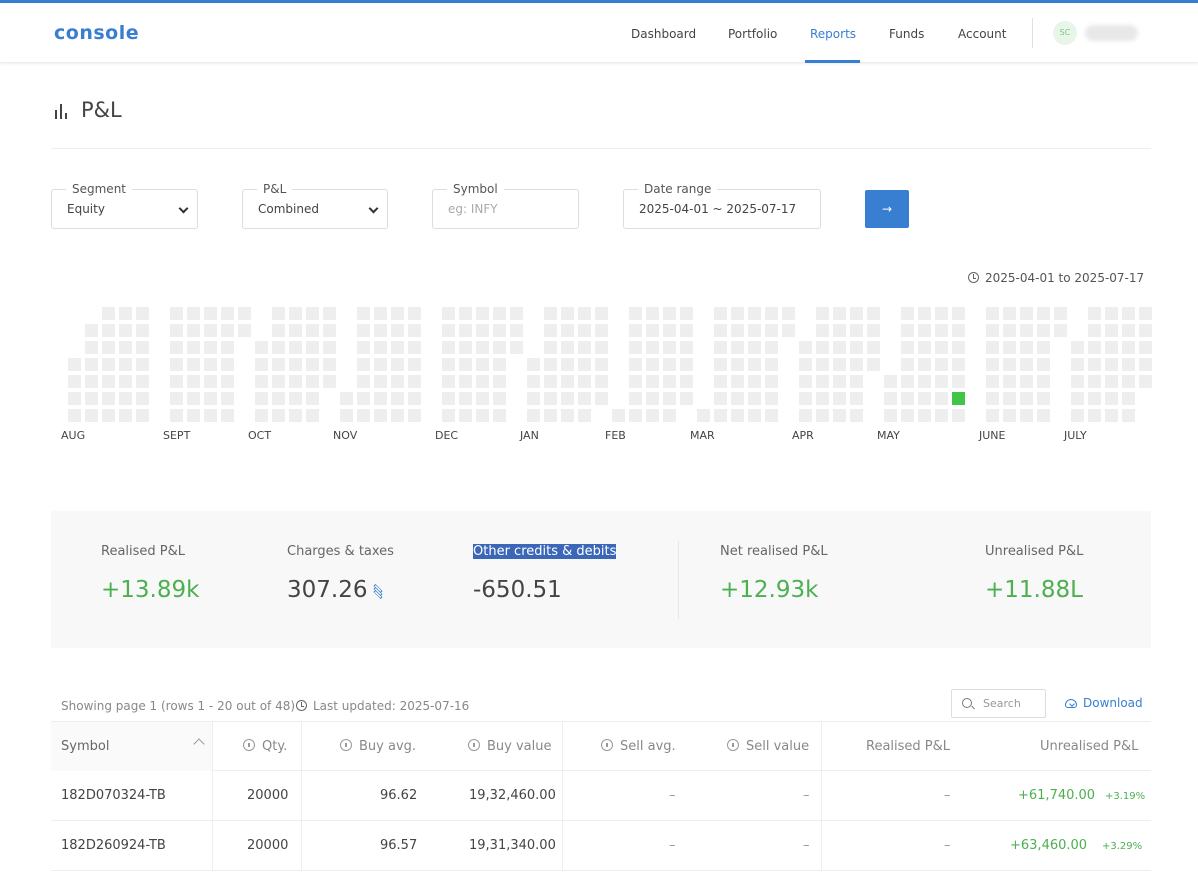  I want to click on avatar: SC, so click(1065, 33).